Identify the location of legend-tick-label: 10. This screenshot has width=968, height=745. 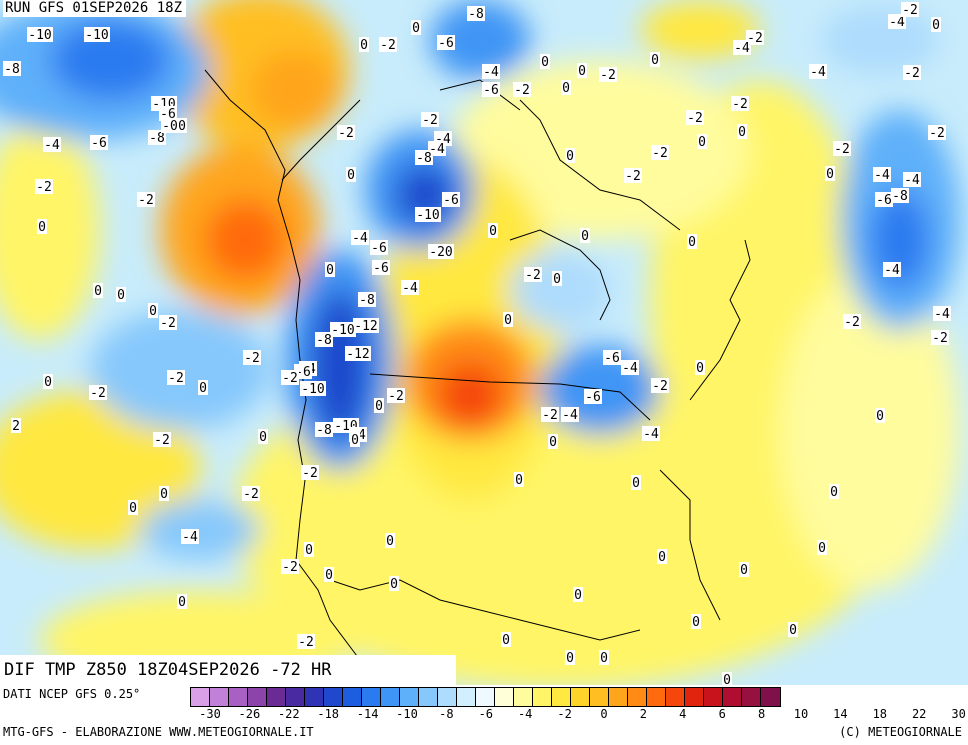
(801, 714).